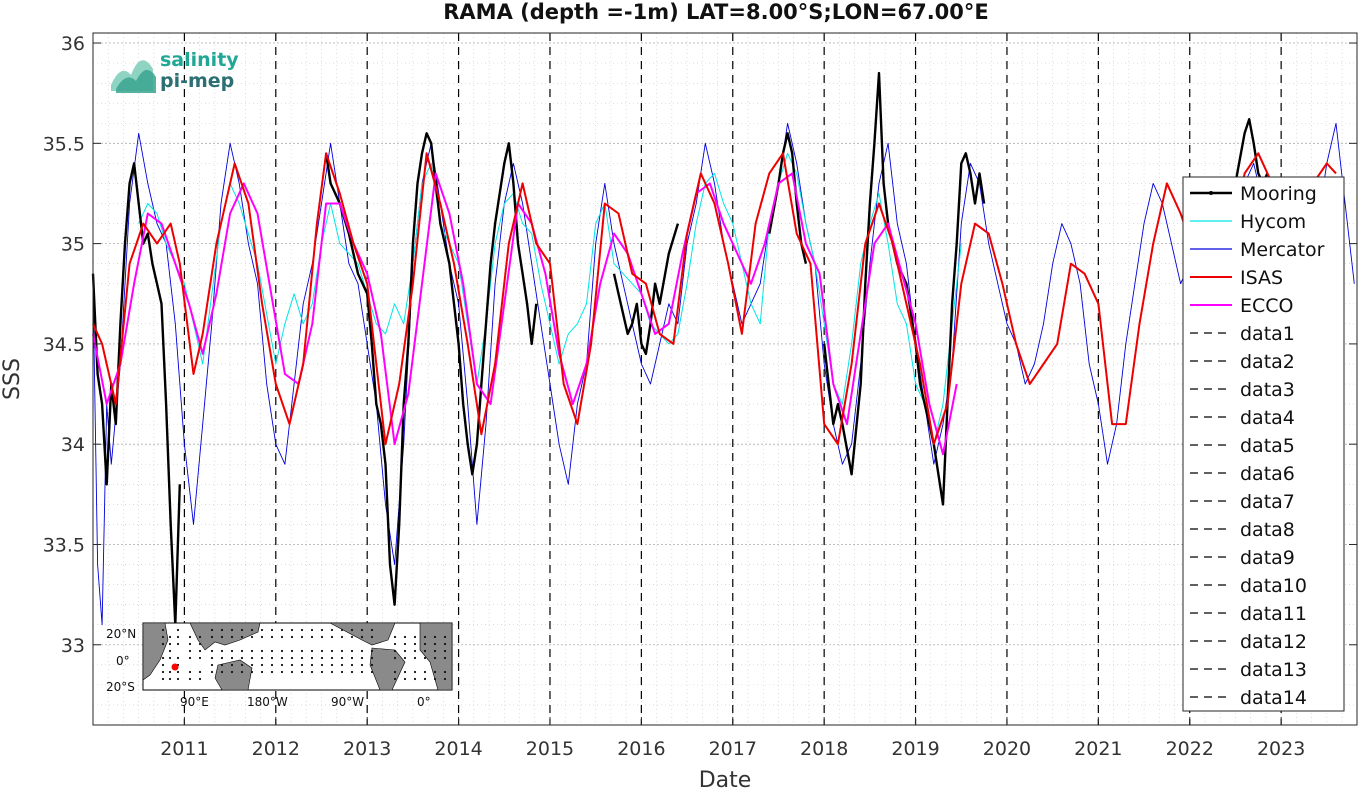 Image resolution: width=1358 pixels, height=790 pixels. What do you see at coordinates (1190, 749) in the screenshot?
I see `x-tick-label: 2022` at bounding box center [1190, 749].